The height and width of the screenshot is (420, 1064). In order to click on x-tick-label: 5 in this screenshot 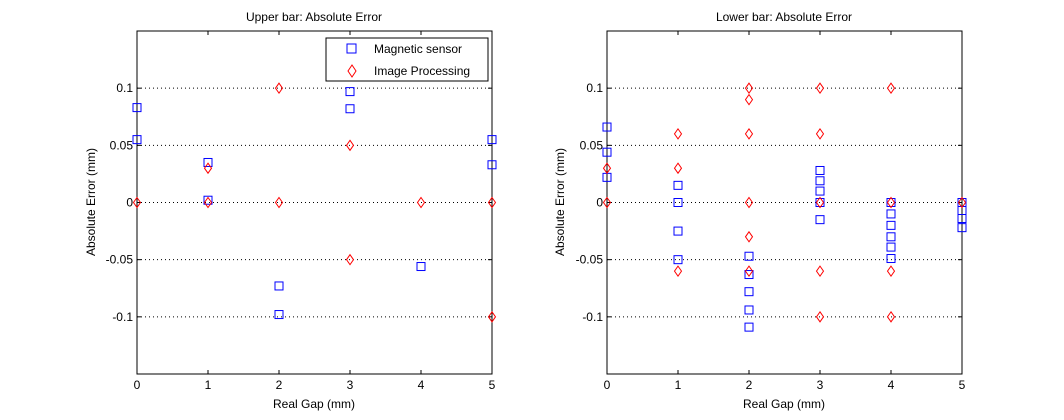, I will do `click(962, 385)`.